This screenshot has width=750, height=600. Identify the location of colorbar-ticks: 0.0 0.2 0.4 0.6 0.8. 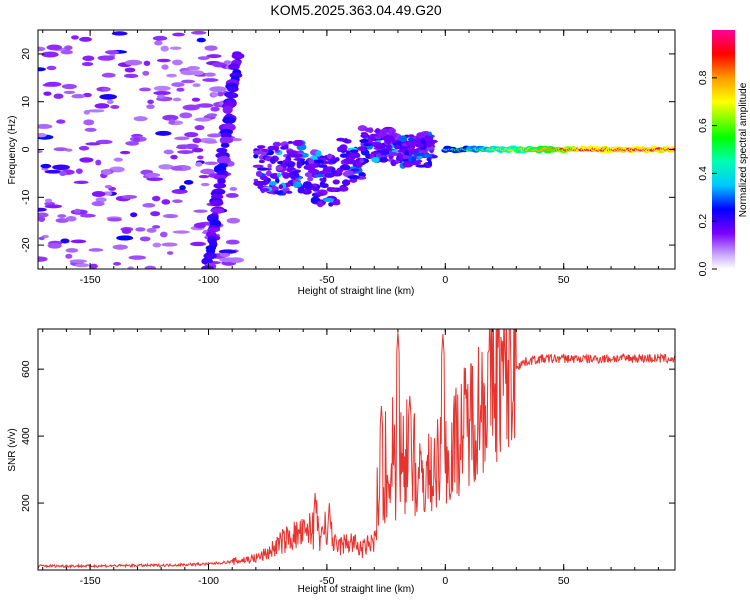
(707, 173).